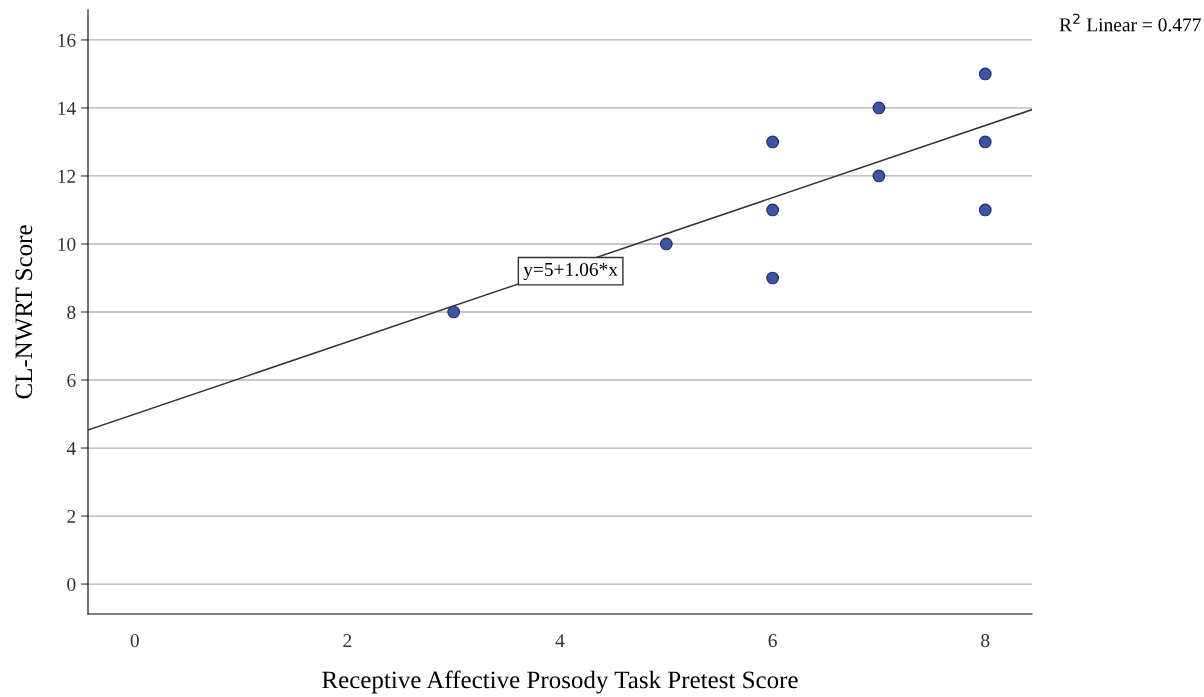 Image resolution: width=1204 pixels, height=697 pixels. What do you see at coordinates (71, 448) in the screenshot?
I see `y-tick-label: 4` at bounding box center [71, 448].